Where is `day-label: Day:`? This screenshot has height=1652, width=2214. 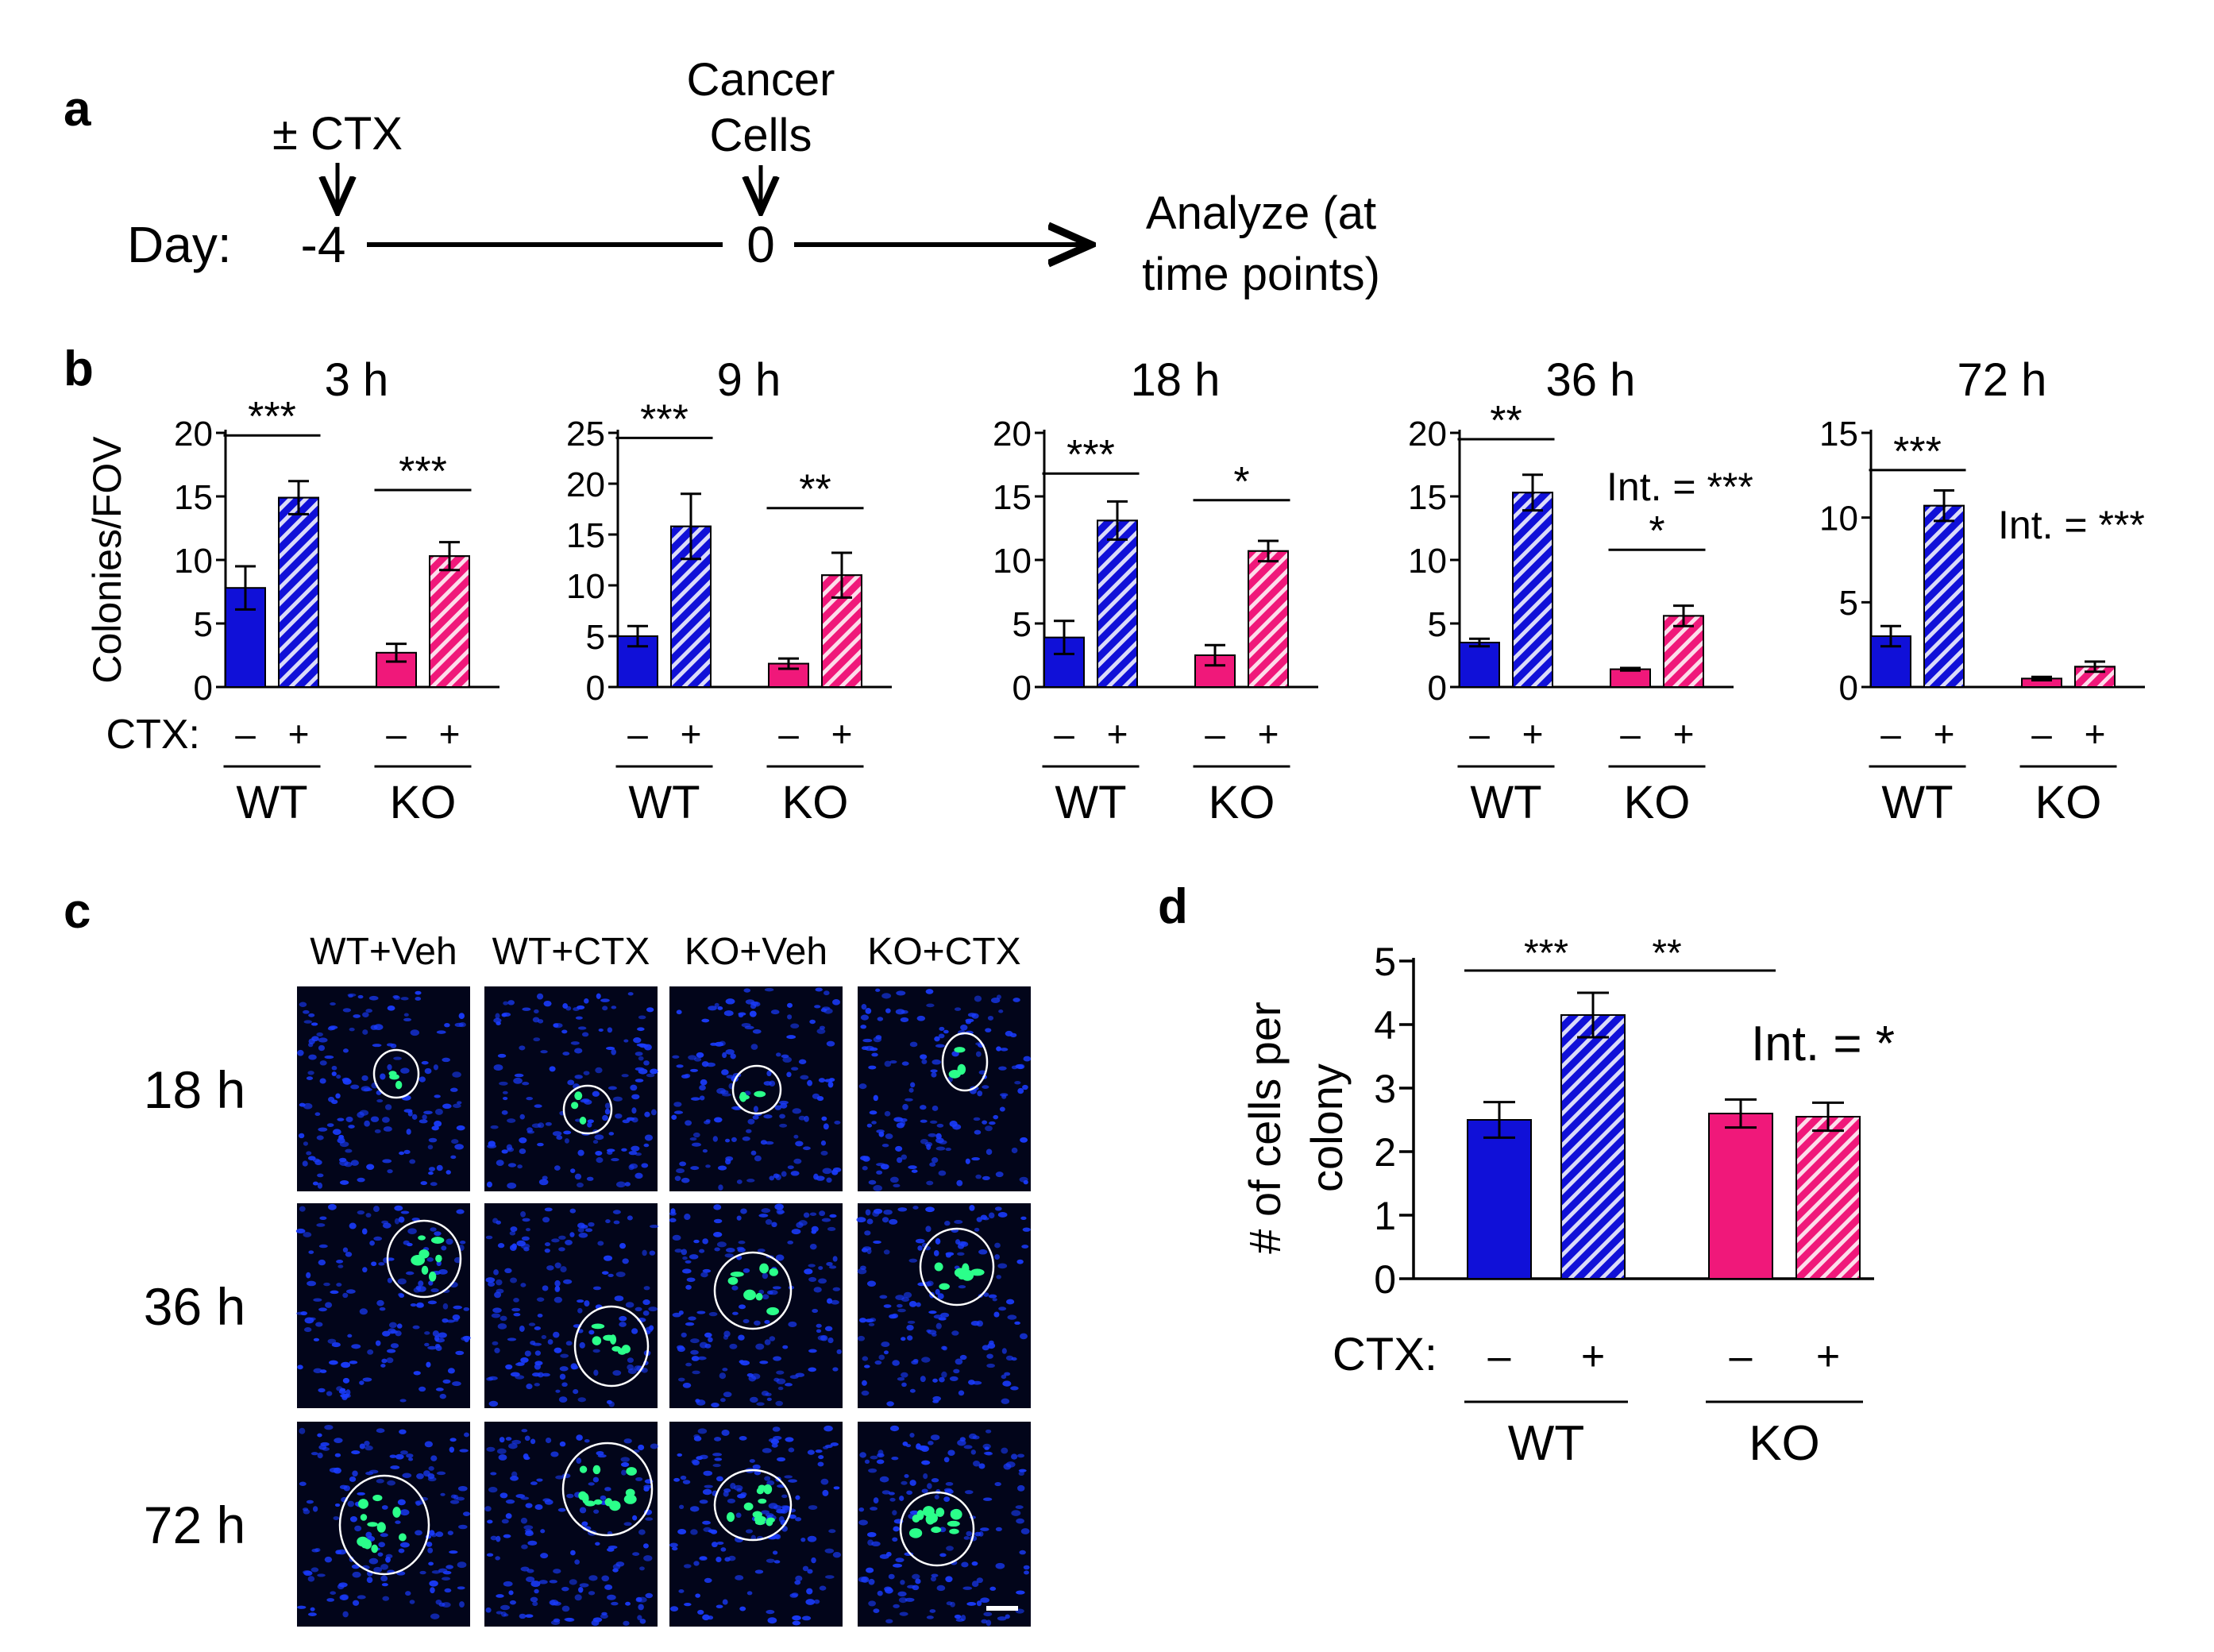 day-label: Day: is located at coordinates (179, 244).